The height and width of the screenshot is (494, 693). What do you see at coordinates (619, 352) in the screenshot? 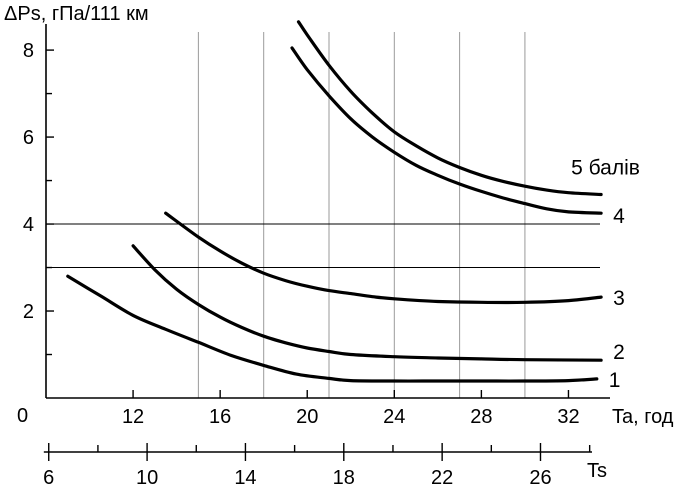
I see `series-label-2: 2` at bounding box center [619, 352].